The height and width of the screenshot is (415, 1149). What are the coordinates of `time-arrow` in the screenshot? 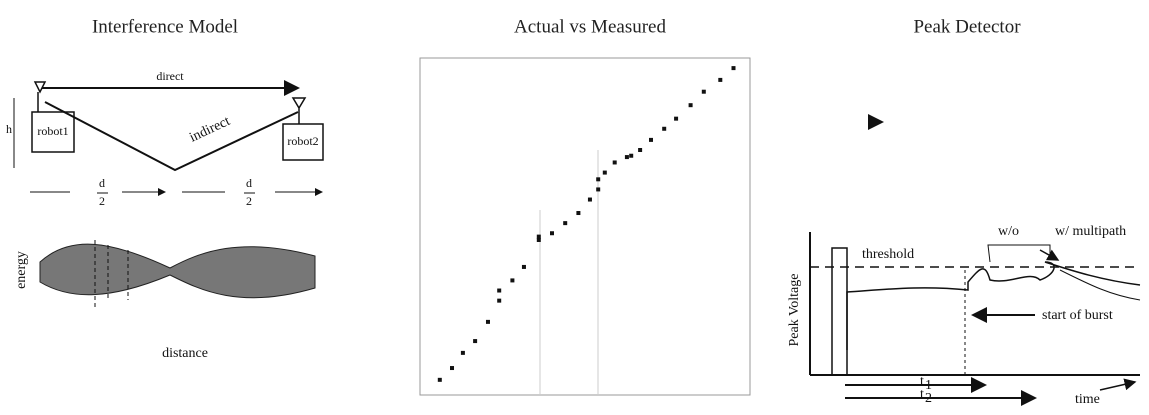 It's located at (1118, 384).